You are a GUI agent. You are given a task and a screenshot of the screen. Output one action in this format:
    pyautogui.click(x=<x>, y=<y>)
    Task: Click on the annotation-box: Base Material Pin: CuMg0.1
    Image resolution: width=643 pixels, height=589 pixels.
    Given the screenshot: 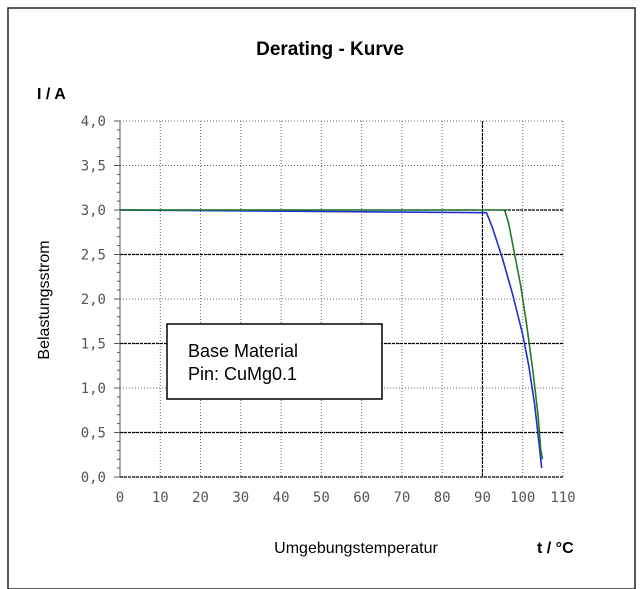 What is the action you would take?
    pyautogui.click(x=274, y=361)
    